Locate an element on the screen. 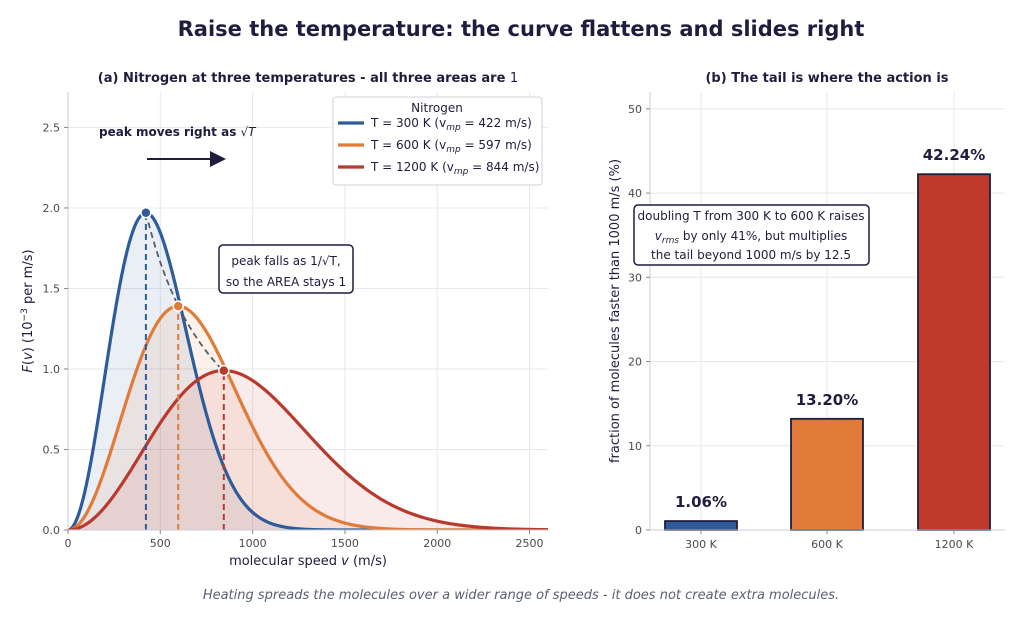 The width and height of the screenshot is (1024, 621). panel-a-ytick-label: 2.0 is located at coordinates (52, 208).